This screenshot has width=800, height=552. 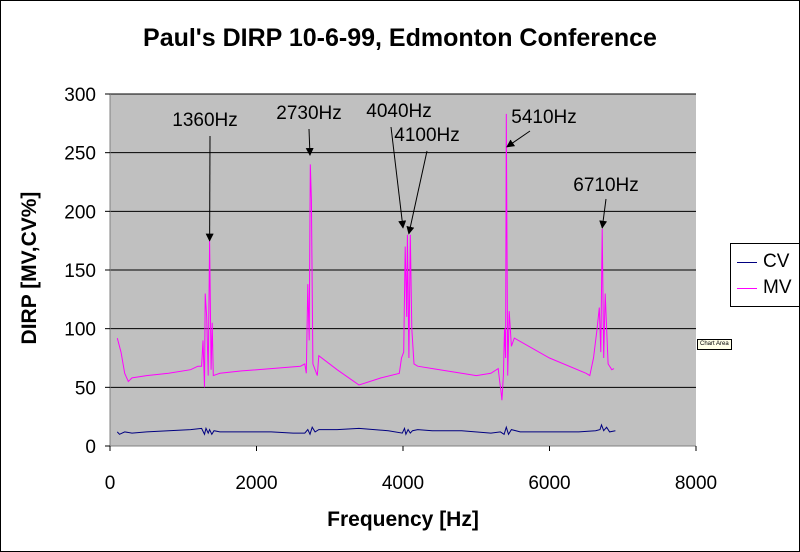 I want to click on y-tick-label-300: 300, so click(x=80, y=95).